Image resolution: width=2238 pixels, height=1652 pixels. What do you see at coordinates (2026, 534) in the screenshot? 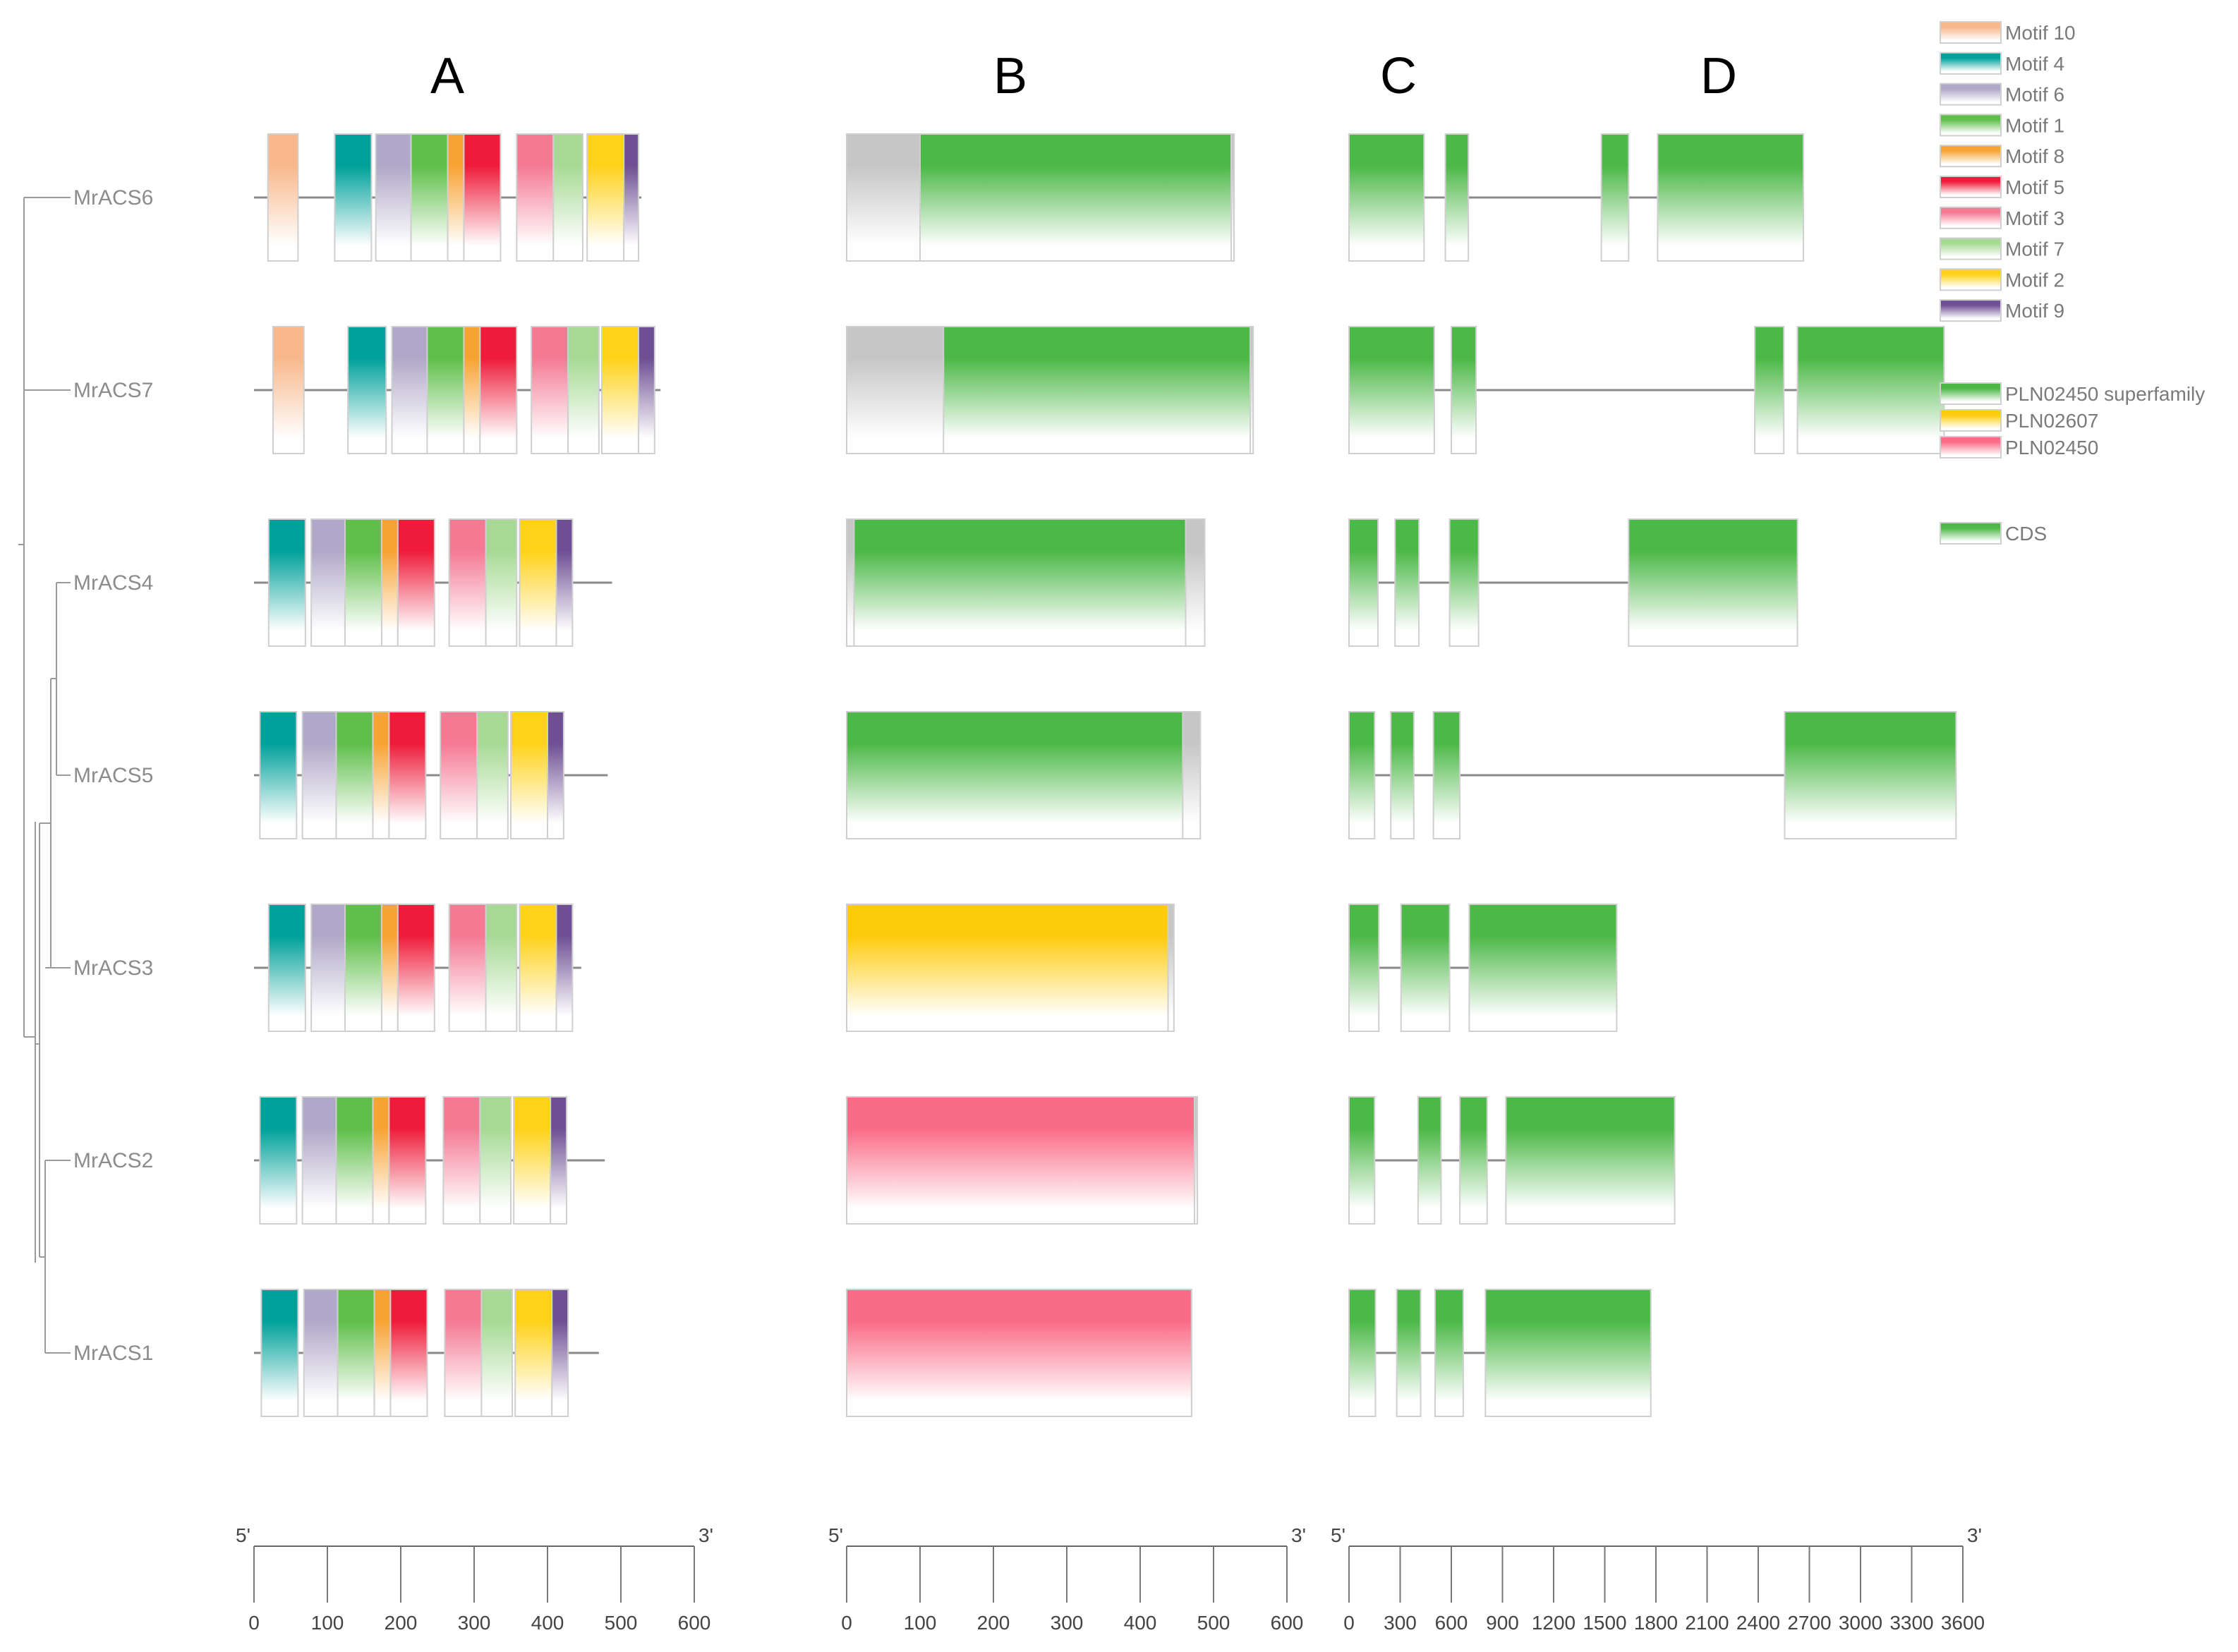
I see `legend-label-cds: CDS` at bounding box center [2026, 534].